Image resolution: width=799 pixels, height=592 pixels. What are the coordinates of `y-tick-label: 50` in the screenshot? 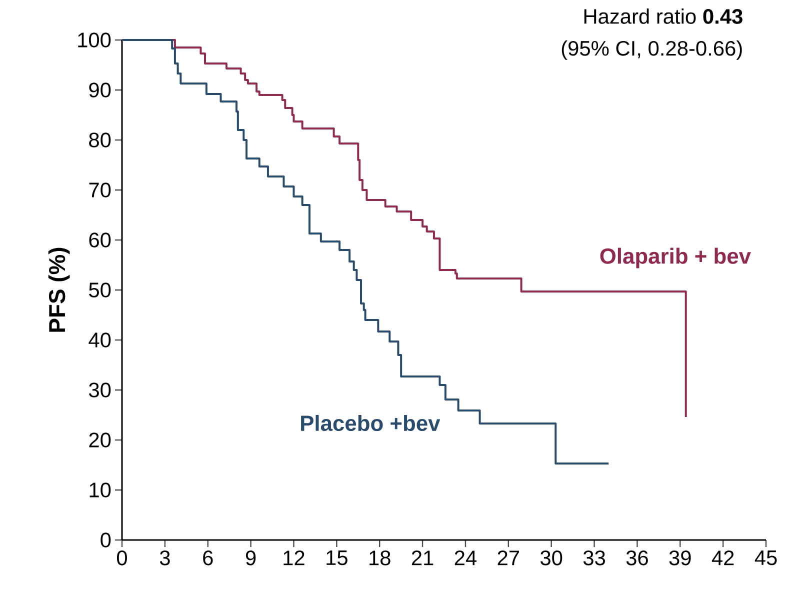 It's located at (100, 290).